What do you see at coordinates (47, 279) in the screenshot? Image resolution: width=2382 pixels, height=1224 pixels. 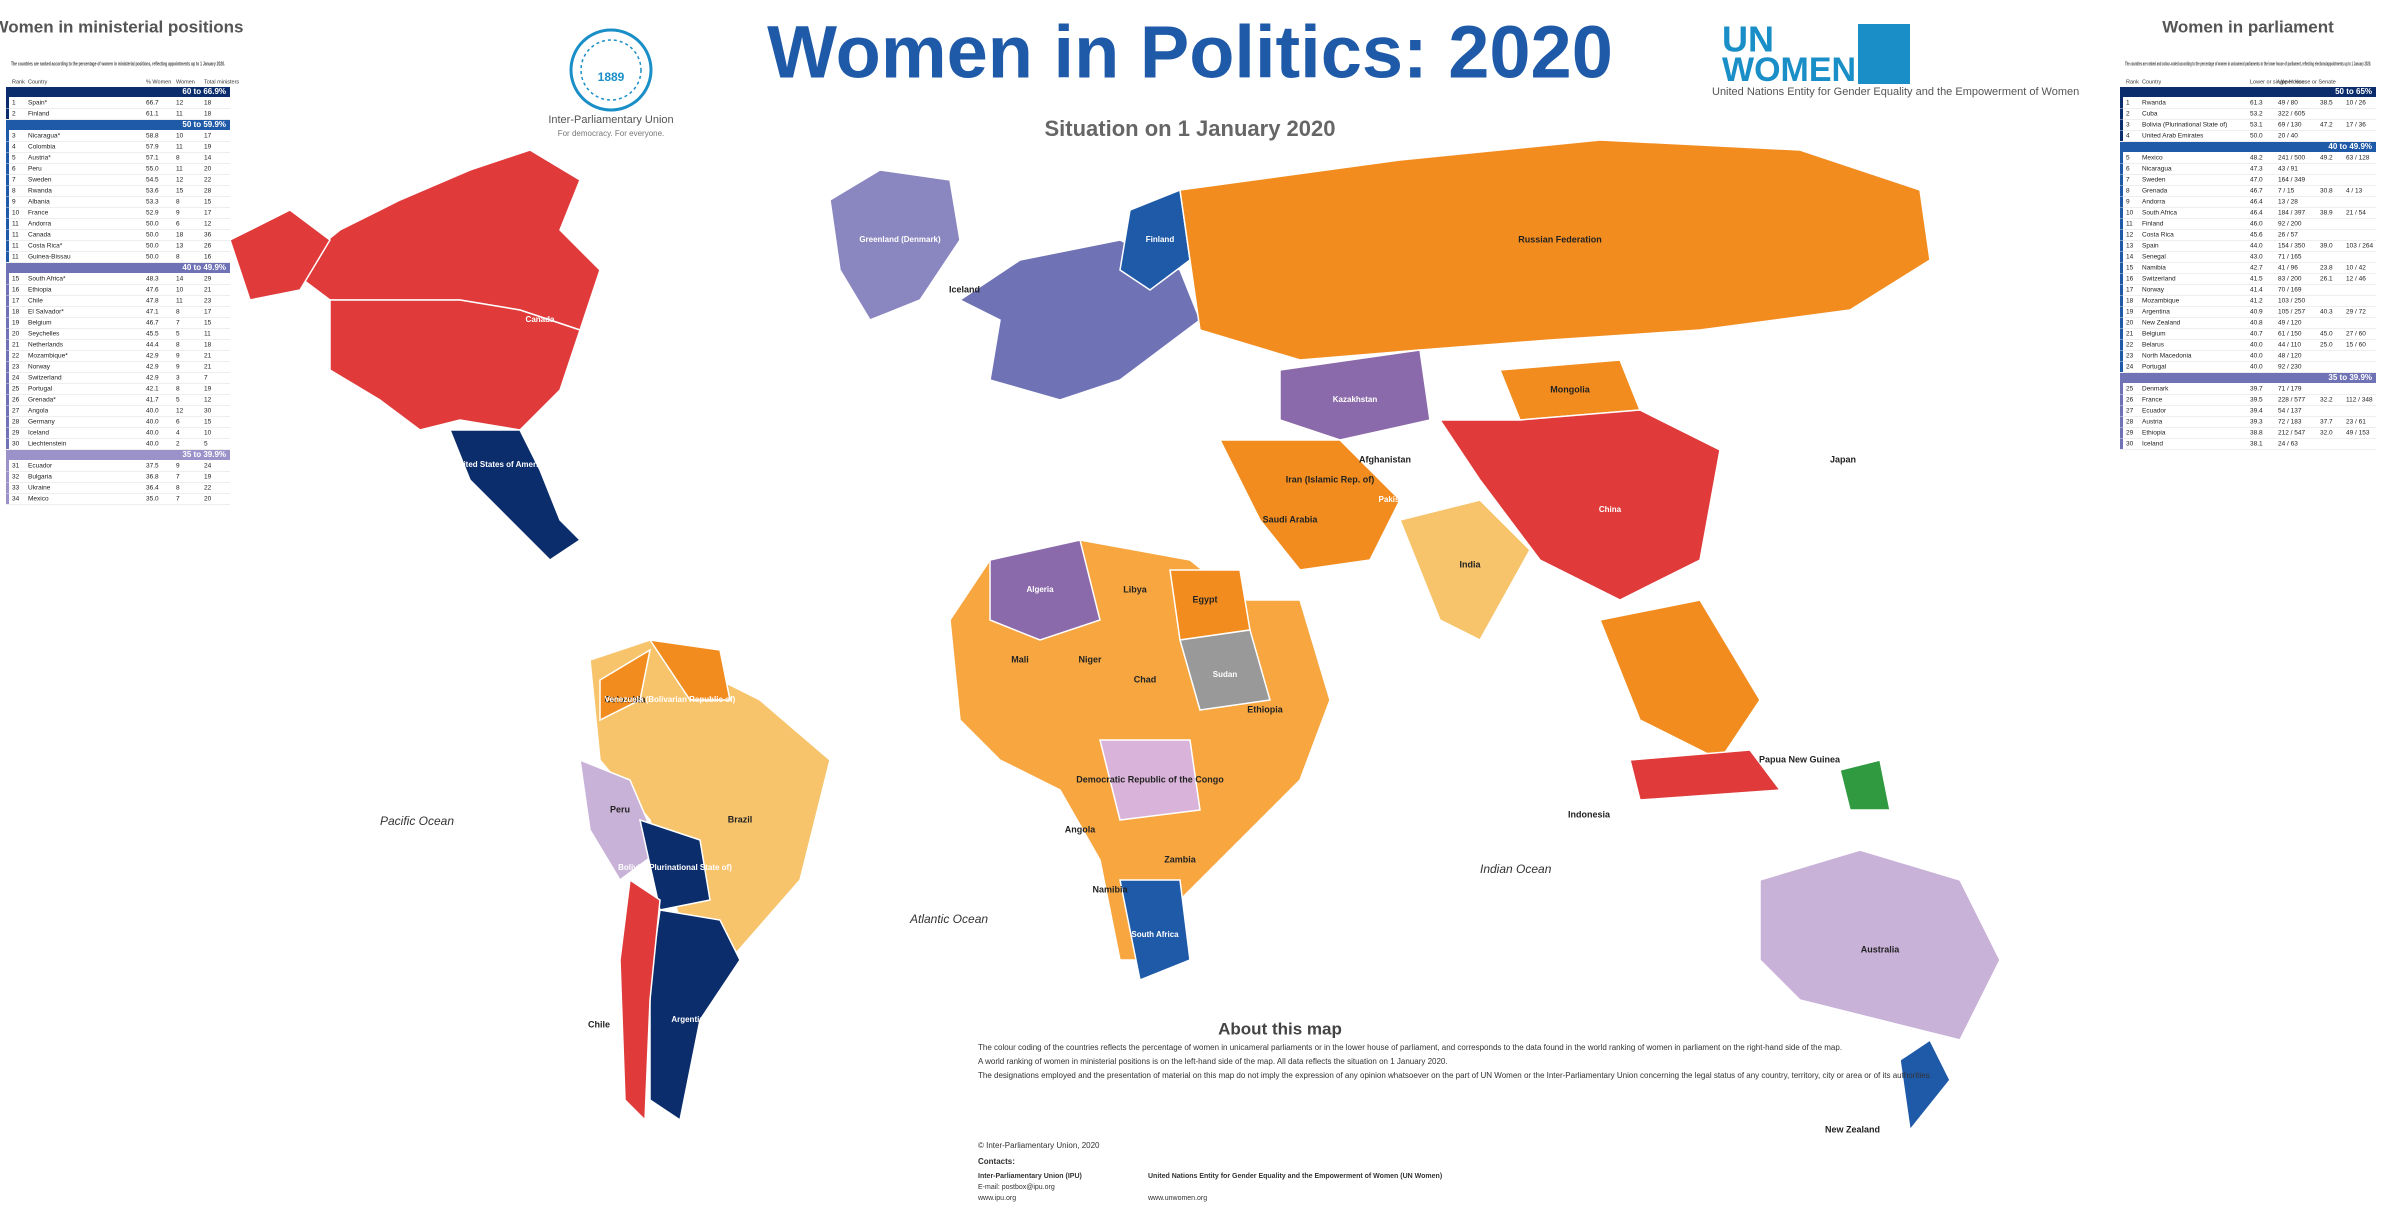 I see `table-cell: South Africa*` at bounding box center [47, 279].